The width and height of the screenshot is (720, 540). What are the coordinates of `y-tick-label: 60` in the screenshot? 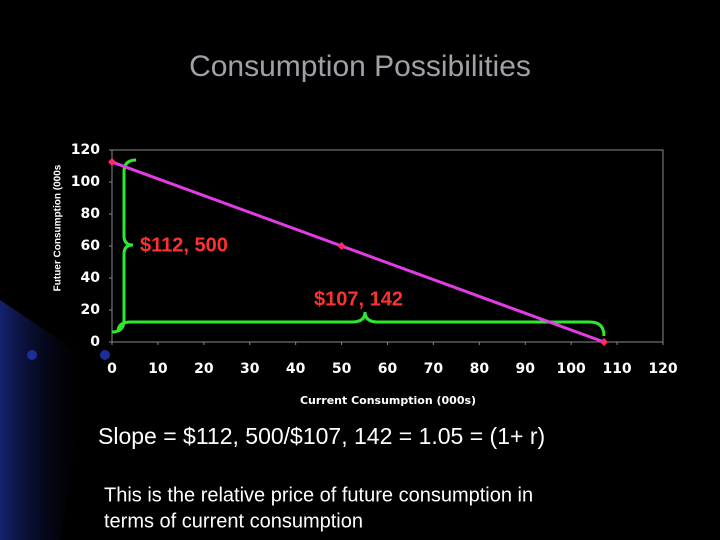 It's located at (91, 246).